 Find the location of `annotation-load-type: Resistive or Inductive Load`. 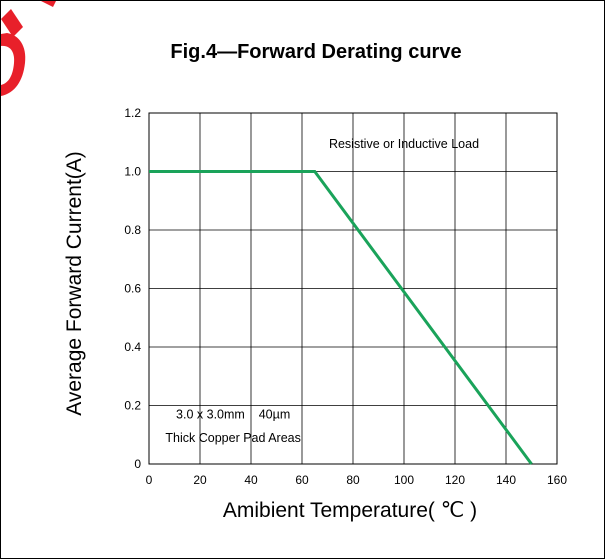

annotation-load-type: Resistive or Inductive Load is located at coordinates (404, 144).